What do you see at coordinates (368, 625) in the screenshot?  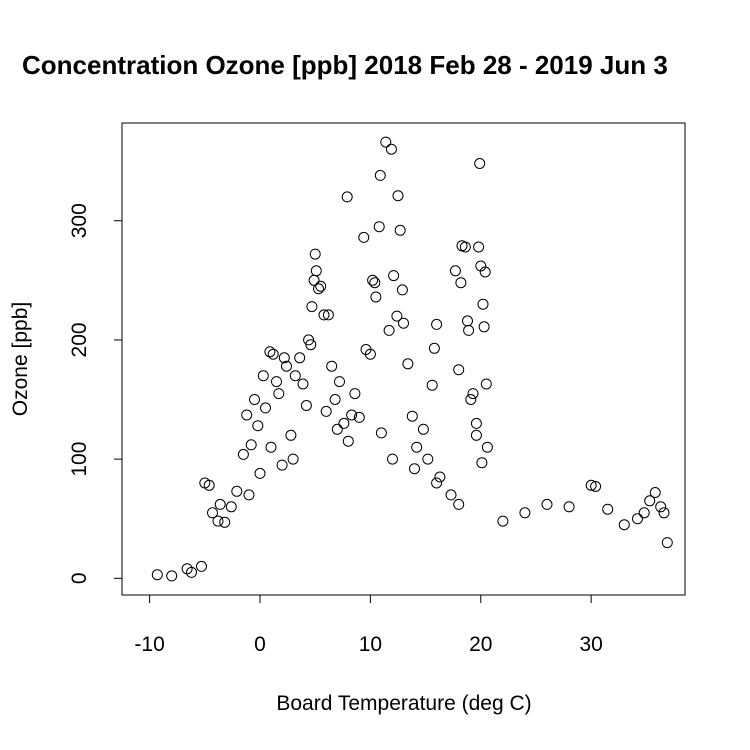 I see `x-axis: -10 0 10 20 30` at bounding box center [368, 625].